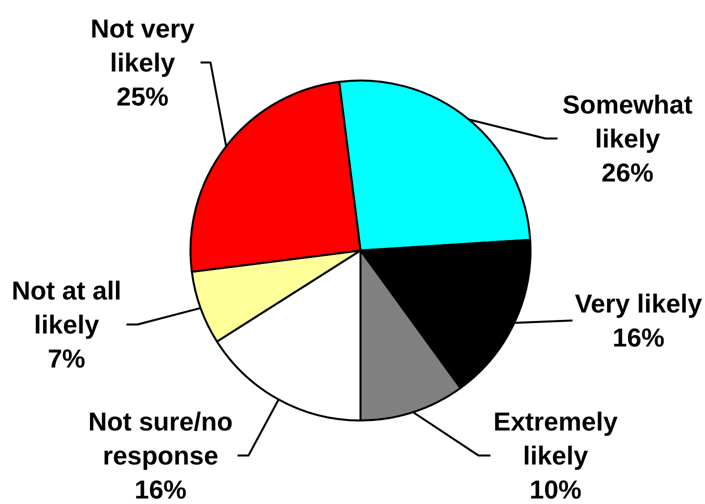  I want to click on slice-label: Extremely likely, so click(555, 438).